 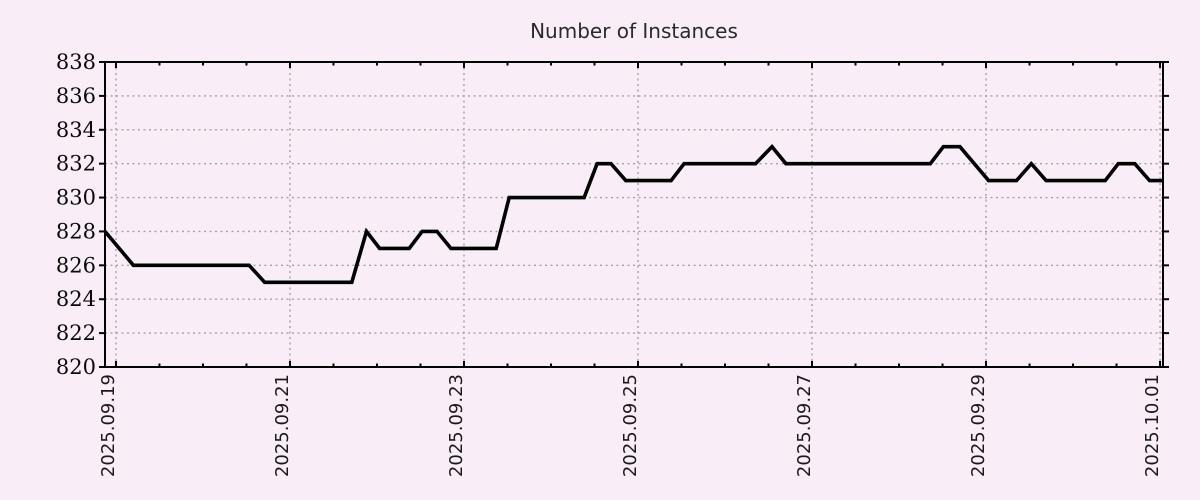 What do you see at coordinates (804, 425) in the screenshot?
I see `x-tick-label: 2025.09.27` at bounding box center [804, 425].